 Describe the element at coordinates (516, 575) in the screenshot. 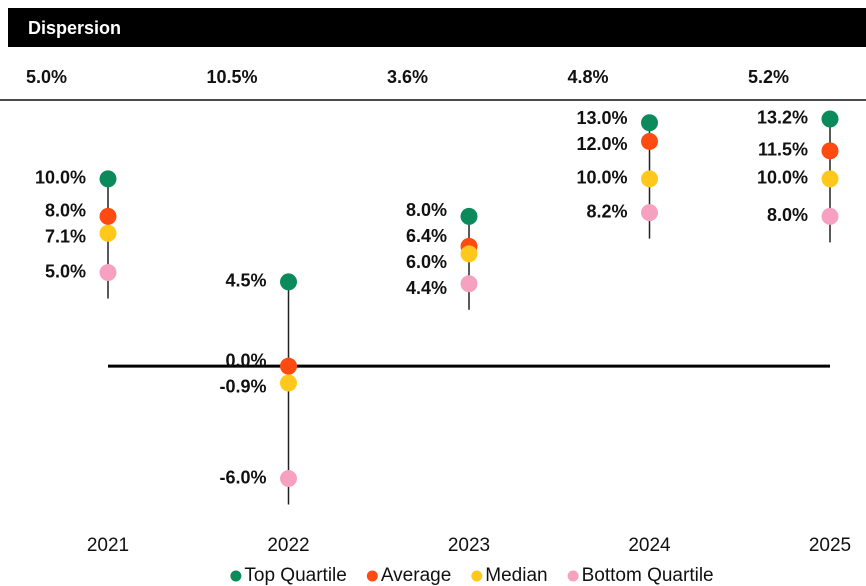

I see `legend-label: Median` at that location.